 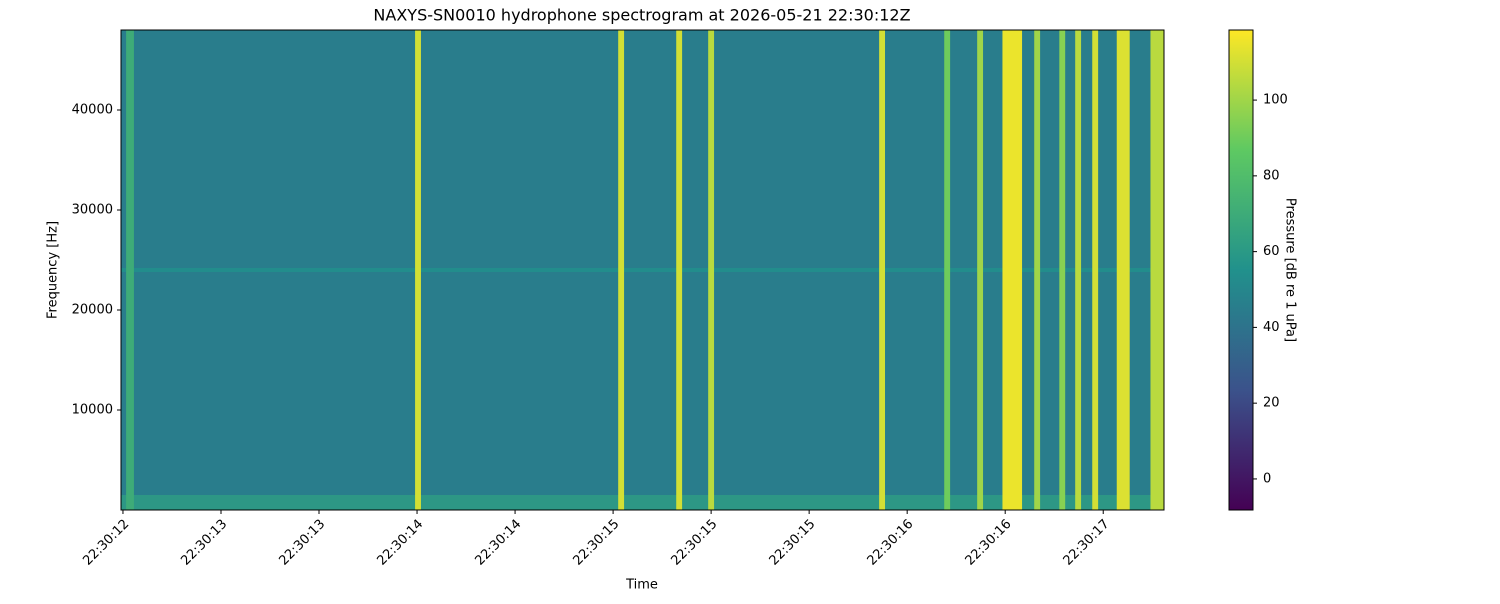 I want to click on x-tick-label: 22:30:12, so click(x=106, y=543).